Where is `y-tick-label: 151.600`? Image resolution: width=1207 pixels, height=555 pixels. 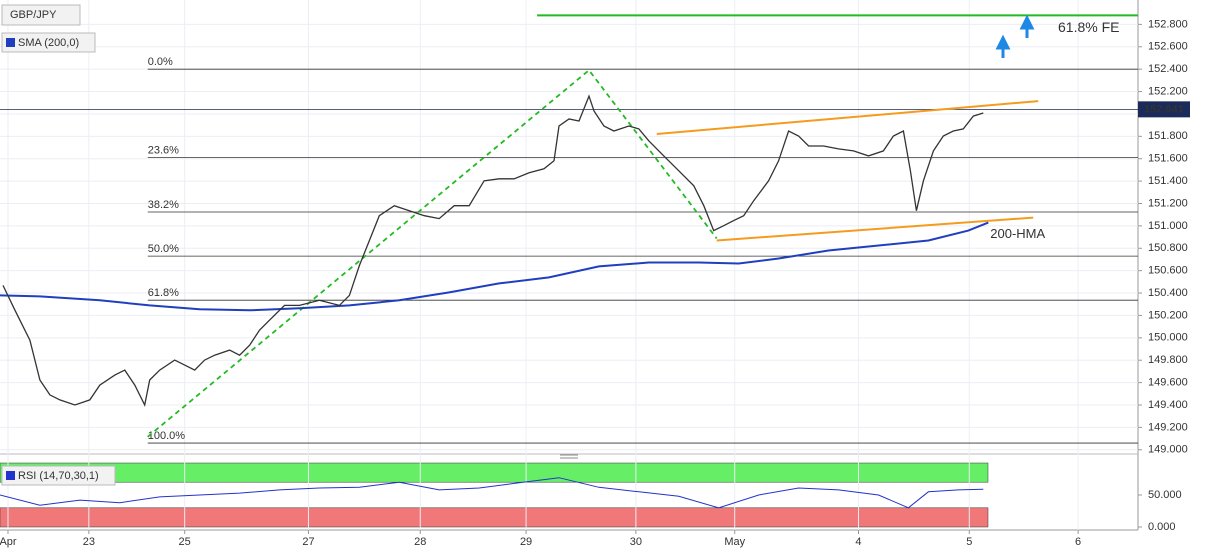
y-tick-label: 151.600 is located at coordinates (1168, 159).